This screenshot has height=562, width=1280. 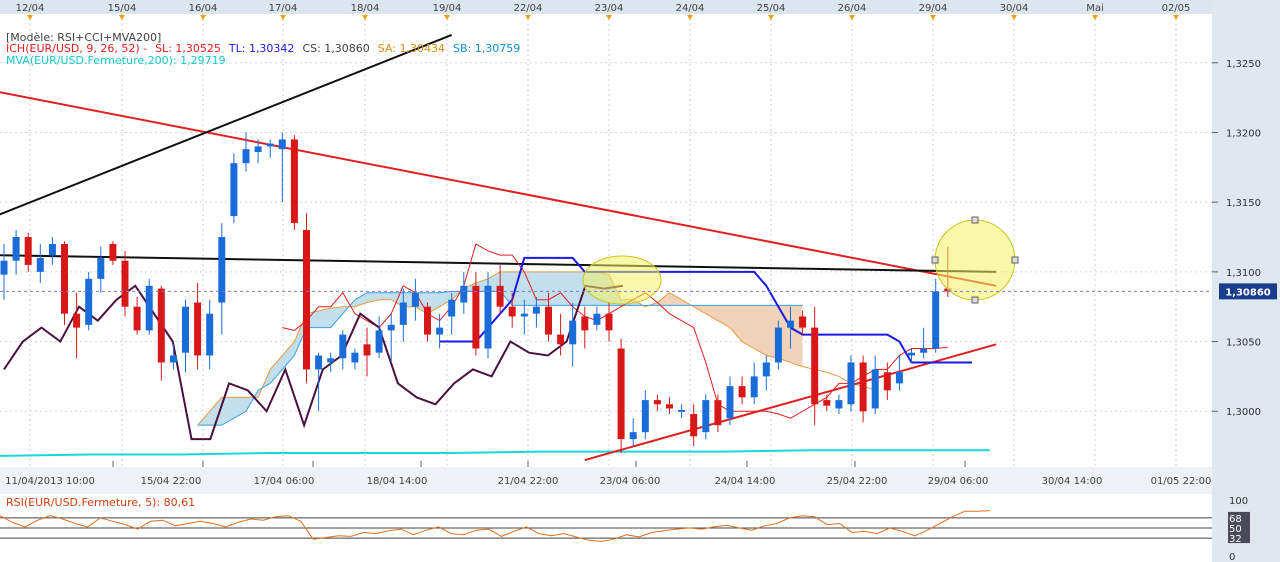 I want to click on annotations, so click(x=800, y=260).